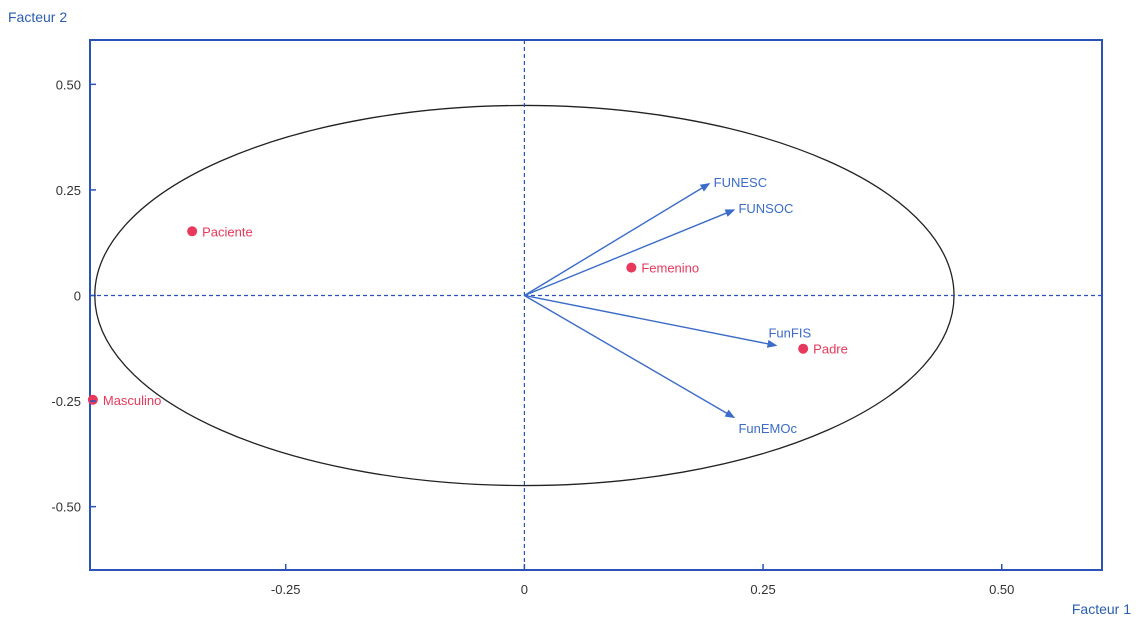 The height and width of the screenshot is (623, 1138). What do you see at coordinates (227, 231) in the screenshot?
I see `point-label: Paciente` at bounding box center [227, 231].